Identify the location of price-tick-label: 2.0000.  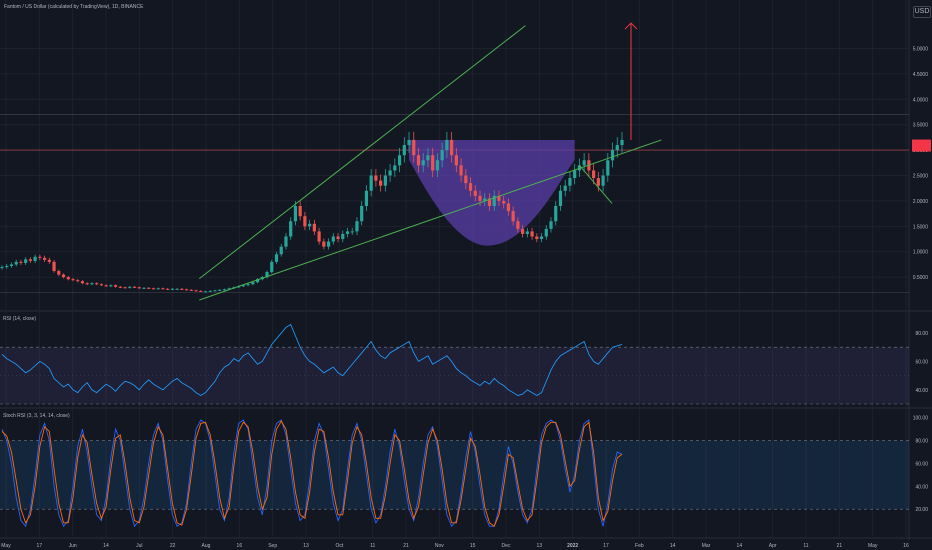
(921, 202).